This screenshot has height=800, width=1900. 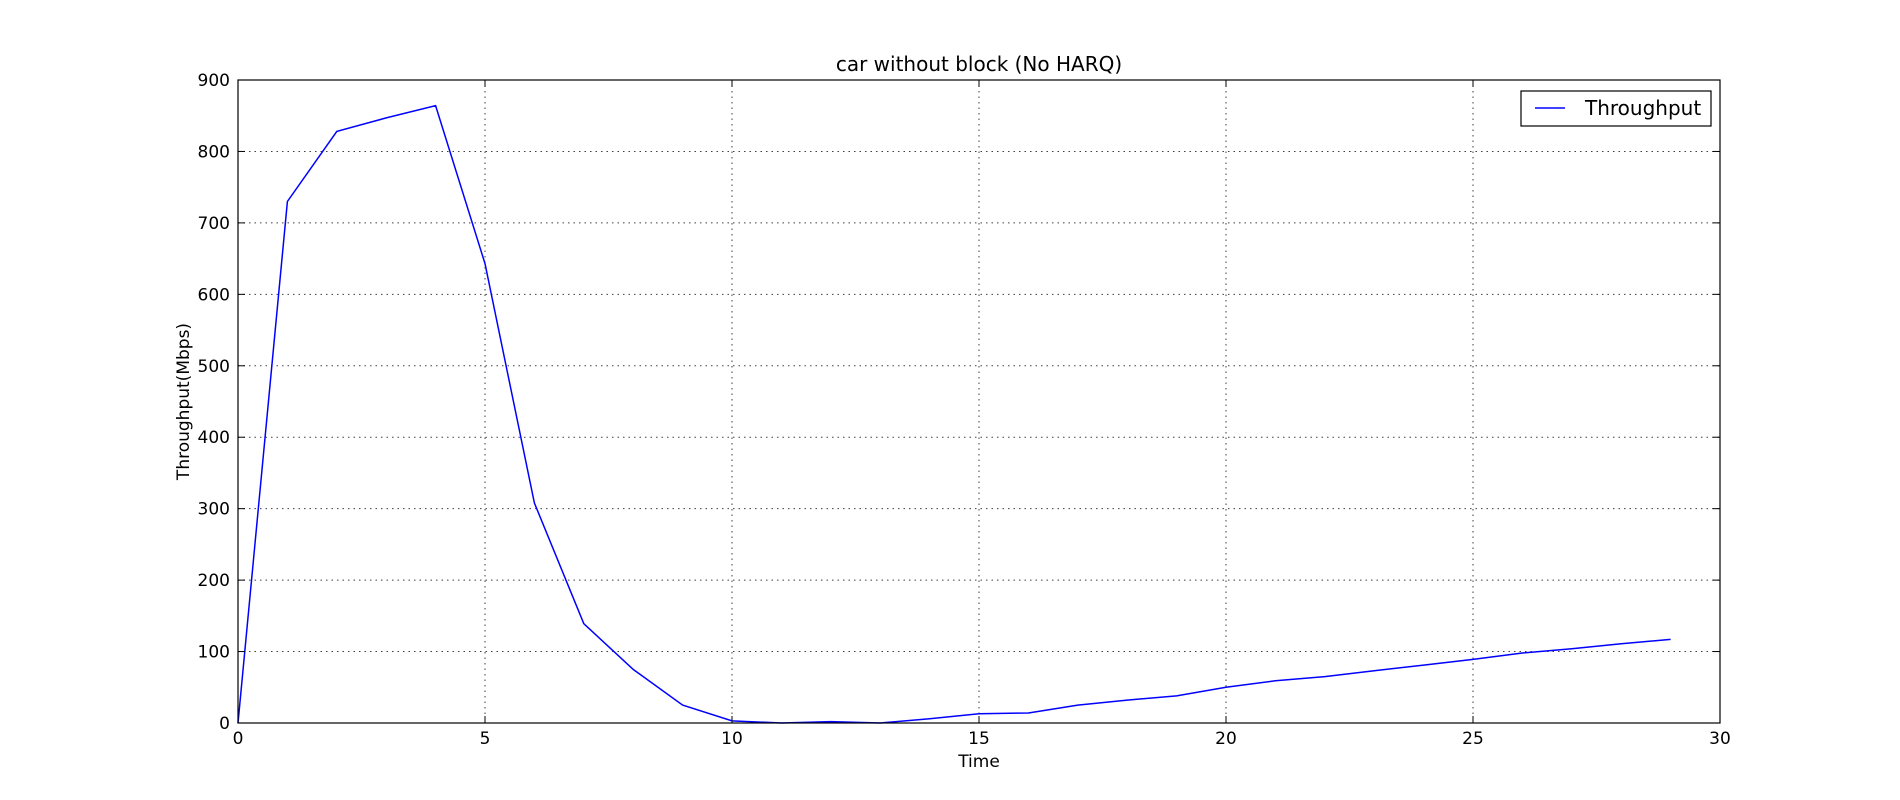 I want to click on x-tick-label: 25, so click(x=1473, y=739).